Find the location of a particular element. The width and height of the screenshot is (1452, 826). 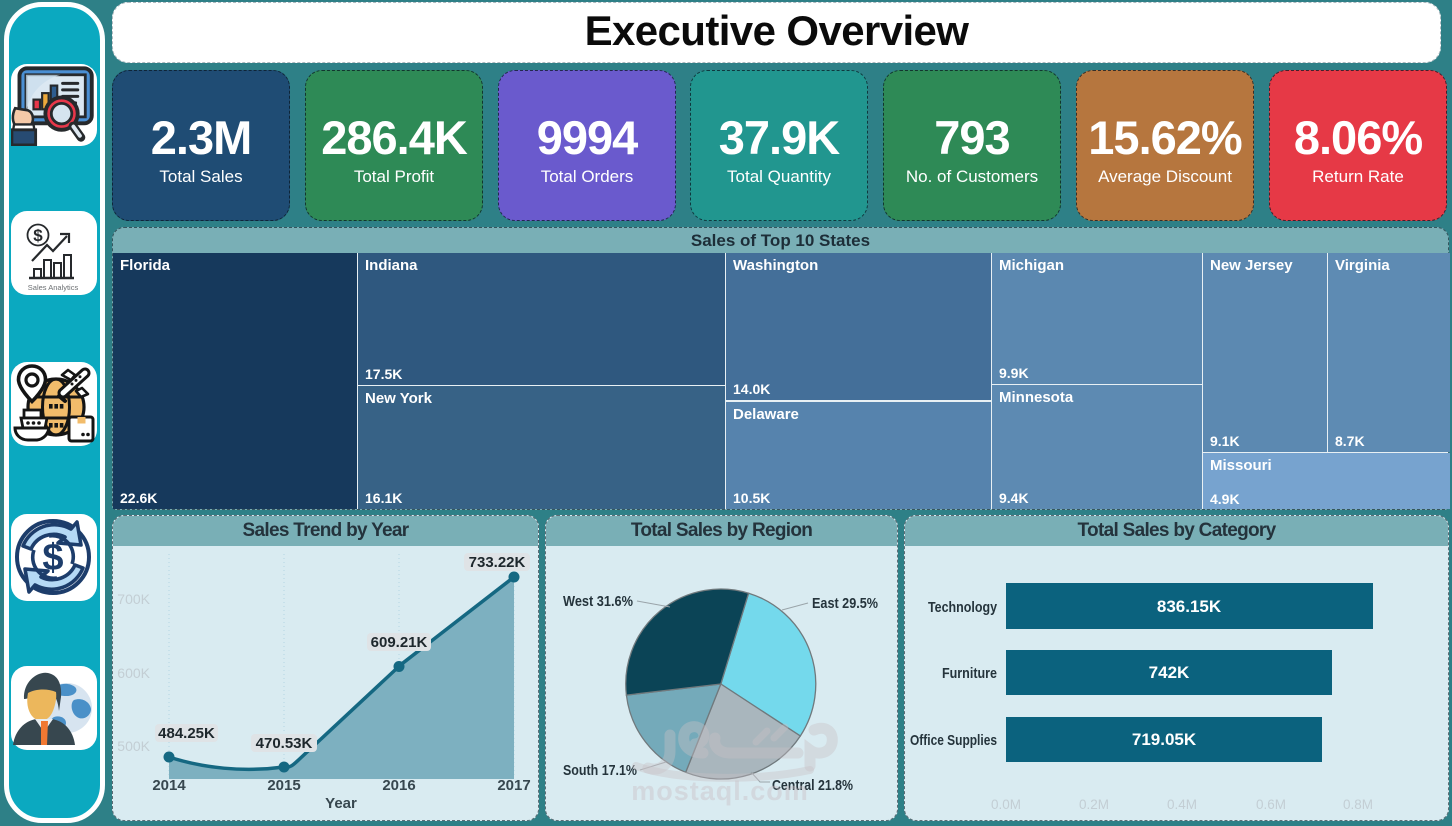

svg-text: 2014 is located at coordinates (169, 785).